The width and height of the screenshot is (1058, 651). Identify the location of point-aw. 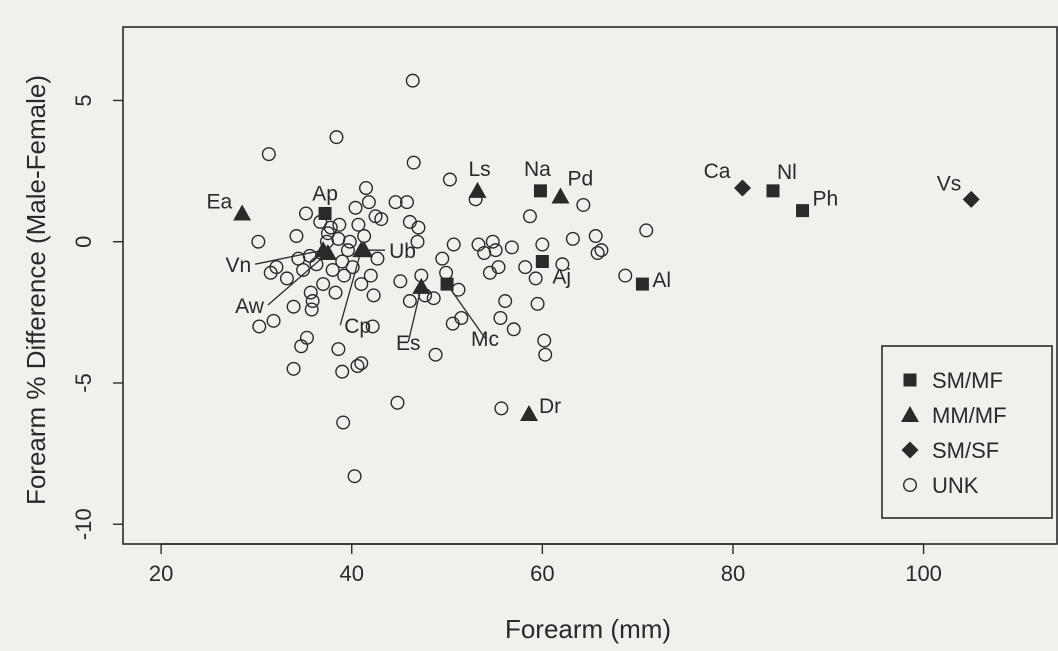
(327, 252).